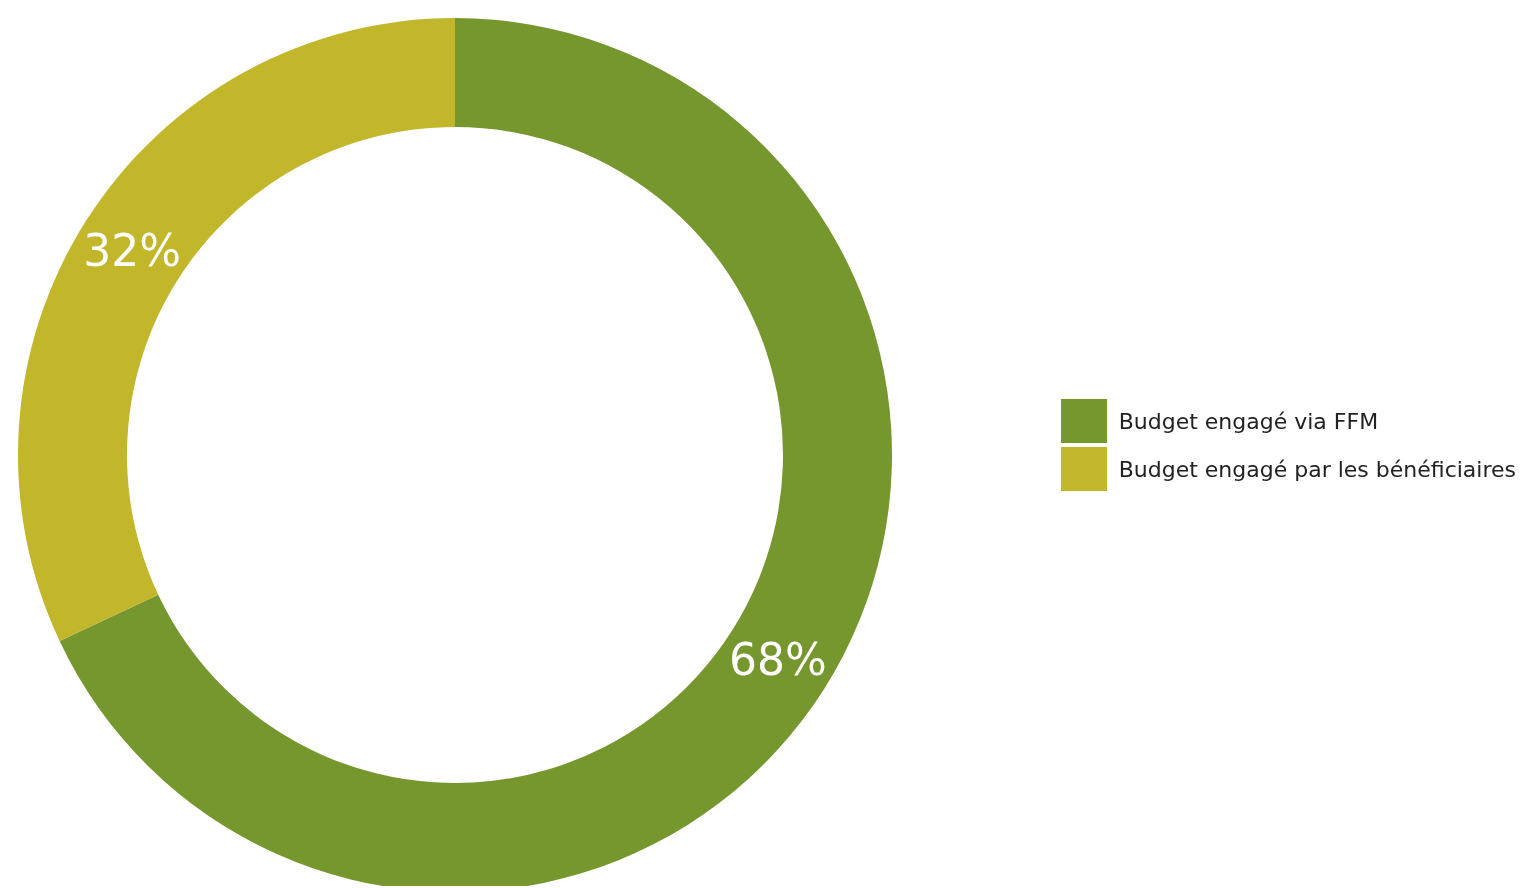 Image resolution: width=1524 pixels, height=888 pixels. I want to click on data-label: 68%, so click(778, 660).